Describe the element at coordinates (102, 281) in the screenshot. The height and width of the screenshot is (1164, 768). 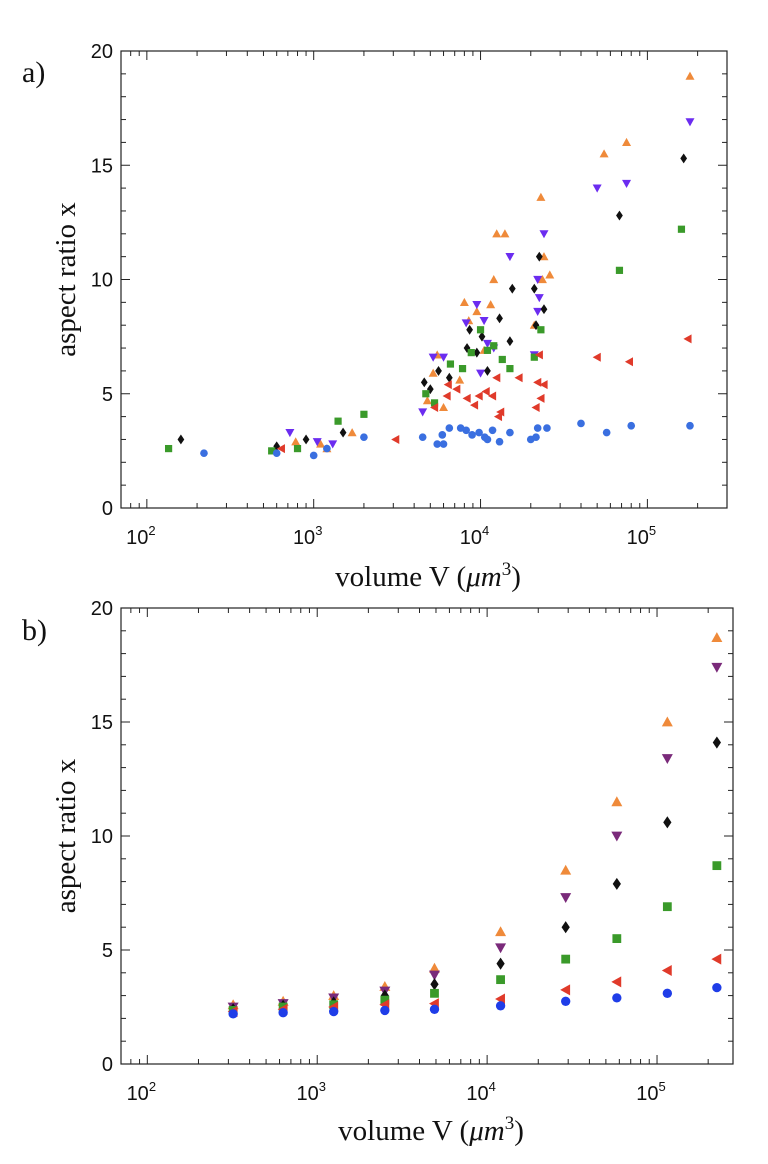
I see `y-tick-label: 10` at that location.